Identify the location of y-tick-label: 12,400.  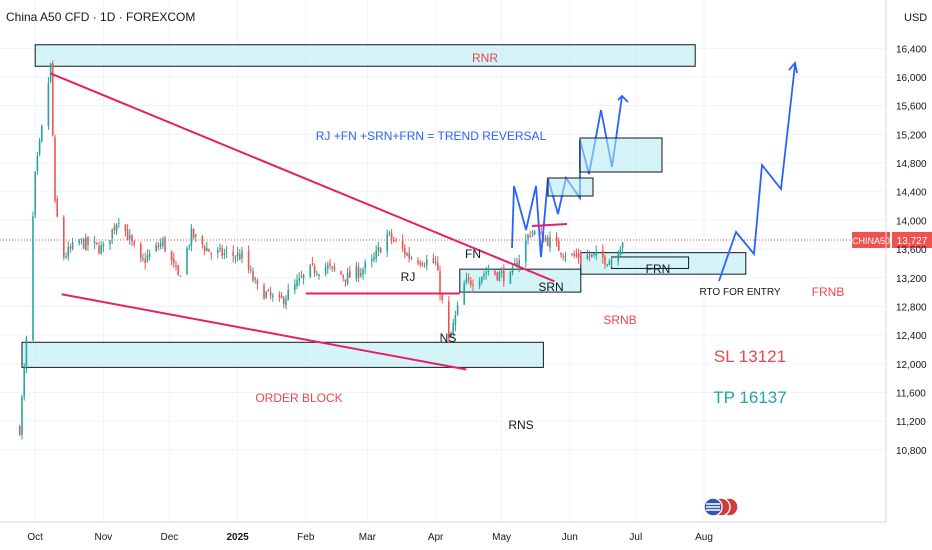
(911, 336).